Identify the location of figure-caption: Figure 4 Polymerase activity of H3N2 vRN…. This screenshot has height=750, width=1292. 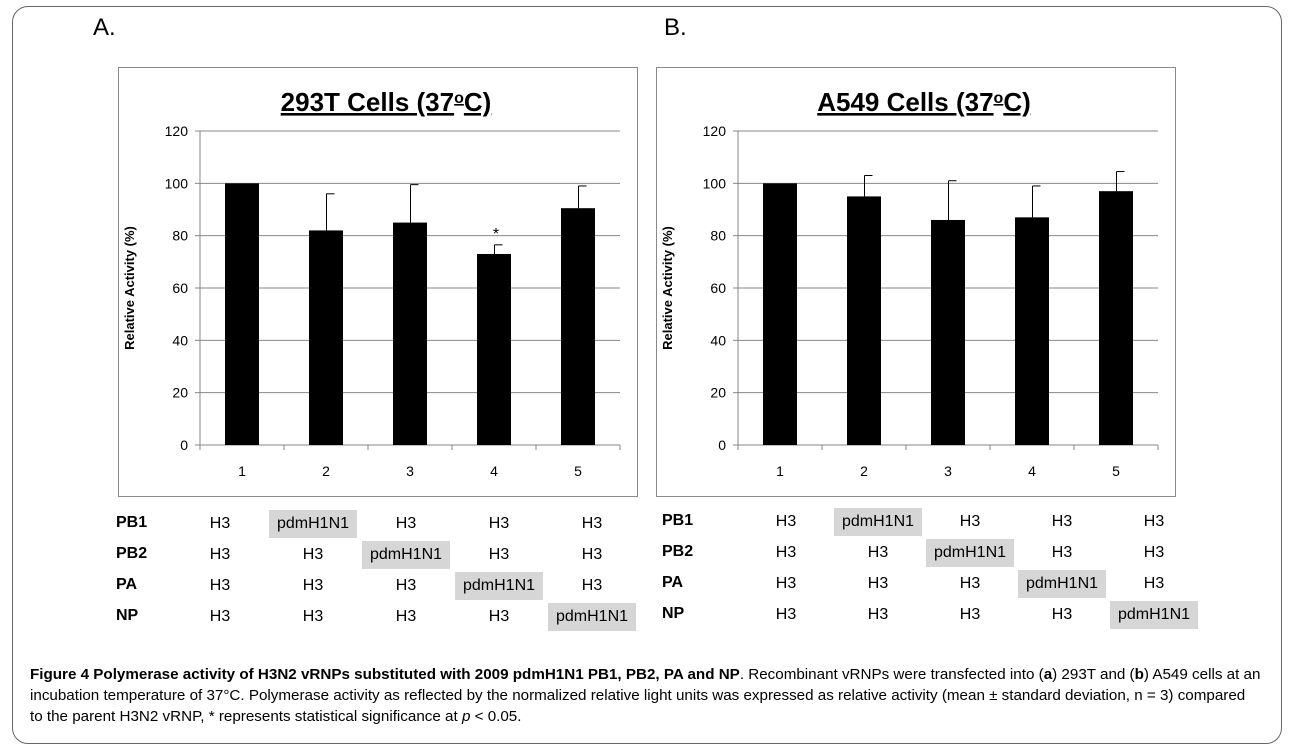
(646, 695).